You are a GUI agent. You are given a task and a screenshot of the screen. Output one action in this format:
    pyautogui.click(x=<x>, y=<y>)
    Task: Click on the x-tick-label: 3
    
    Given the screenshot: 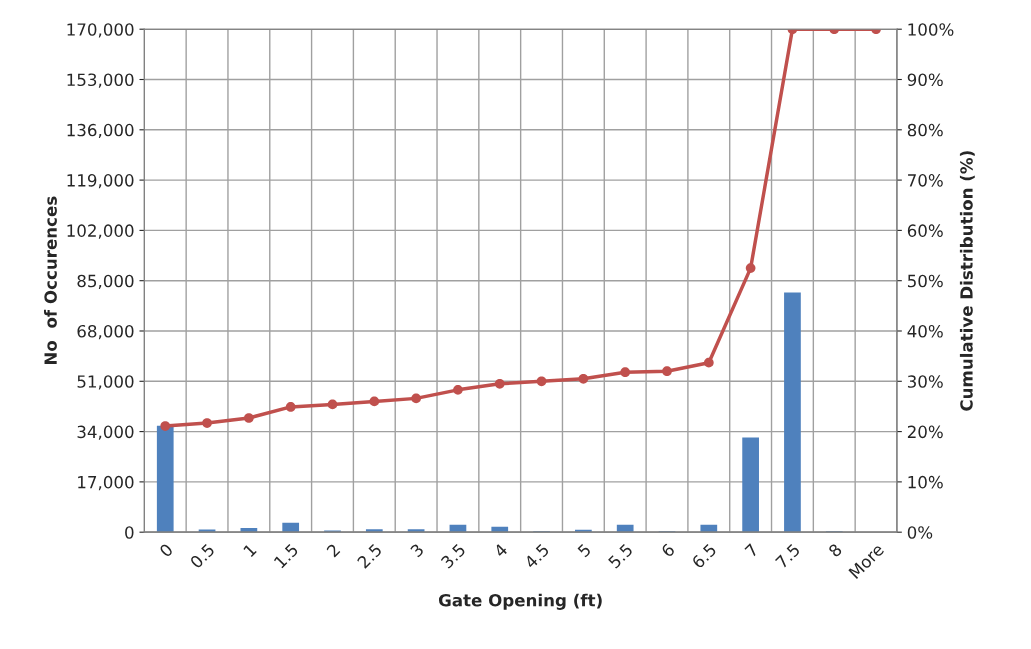 What is the action you would take?
    pyautogui.click(x=417, y=550)
    